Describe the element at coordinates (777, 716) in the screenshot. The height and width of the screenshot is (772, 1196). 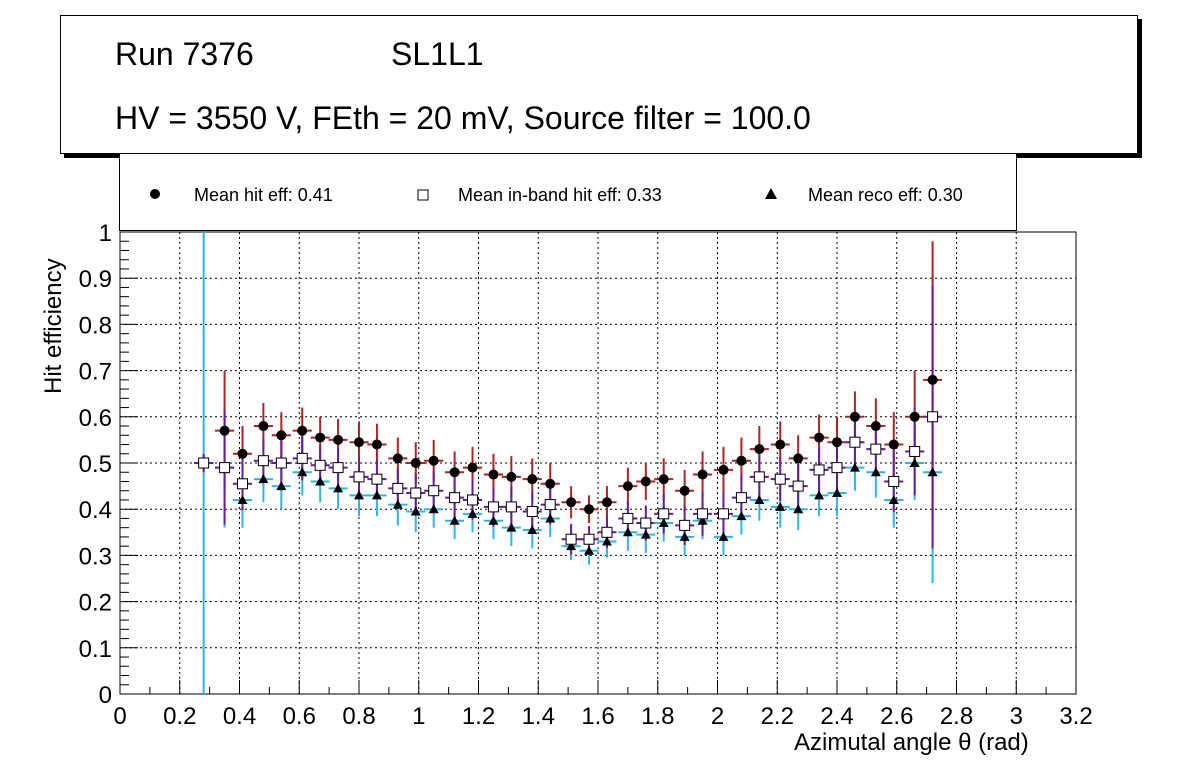
I see `x-tick-label: 2.2` at that location.